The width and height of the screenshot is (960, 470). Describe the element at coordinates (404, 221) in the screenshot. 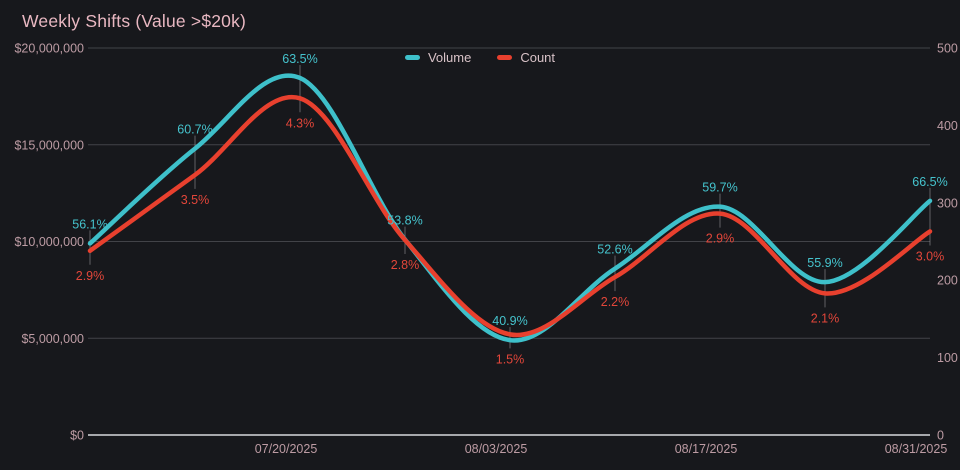

I see `volume-point-label: 53.8%` at that location.